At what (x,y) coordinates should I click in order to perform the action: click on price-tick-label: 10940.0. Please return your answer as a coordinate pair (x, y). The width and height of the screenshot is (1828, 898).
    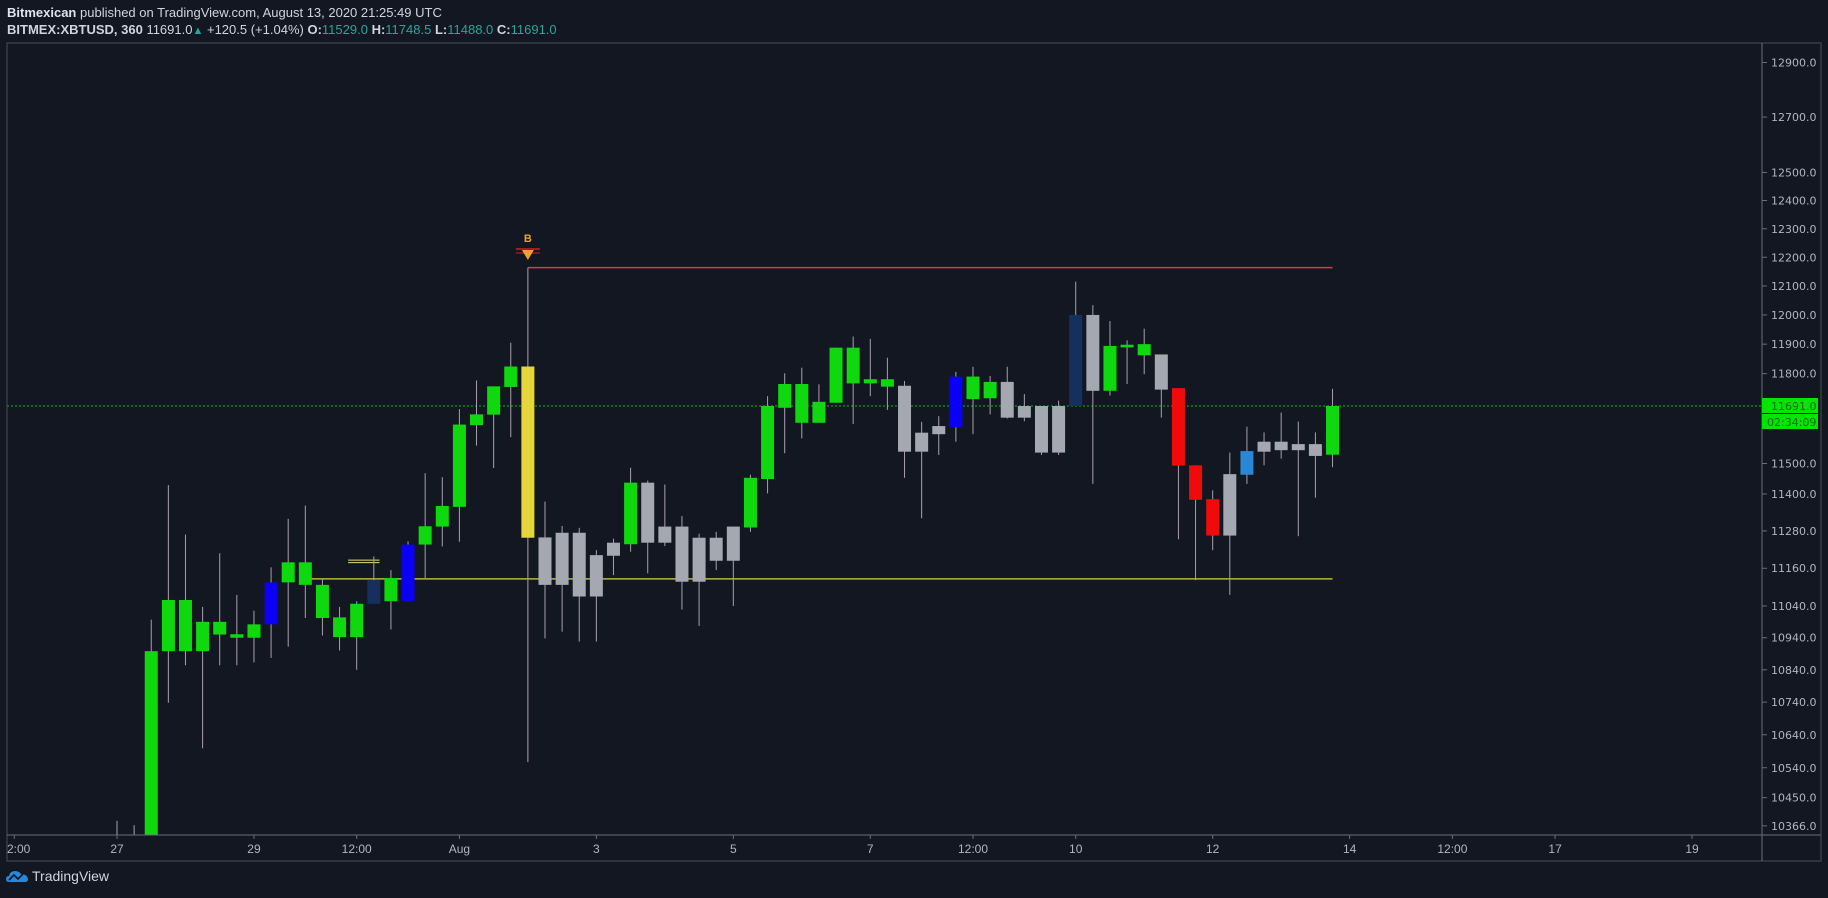
    Looking at the image, I should click on (1794, 638).